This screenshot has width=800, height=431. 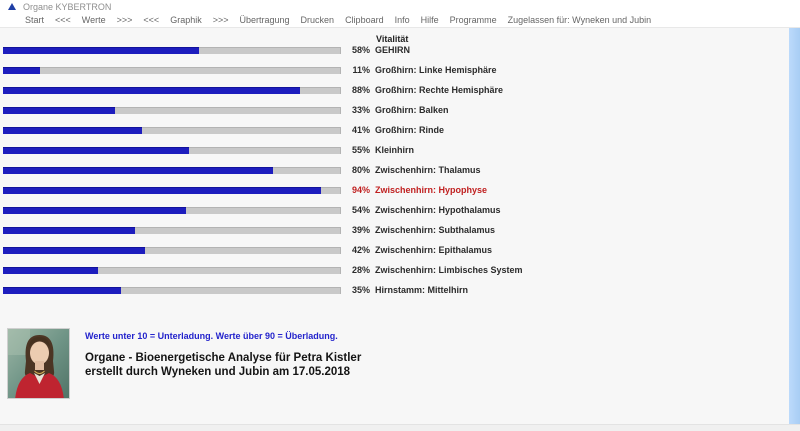 I want to click on chart-row: 41% Großhirn: Rinde, so click(x=394, y=130).